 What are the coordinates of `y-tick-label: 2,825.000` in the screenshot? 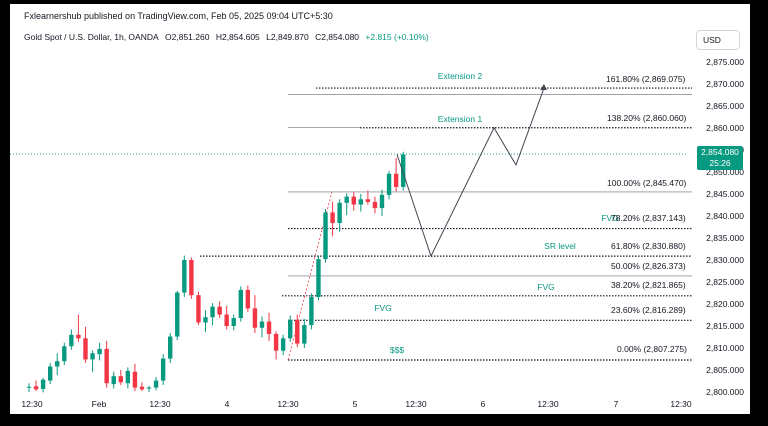 It's located at (725, 282).